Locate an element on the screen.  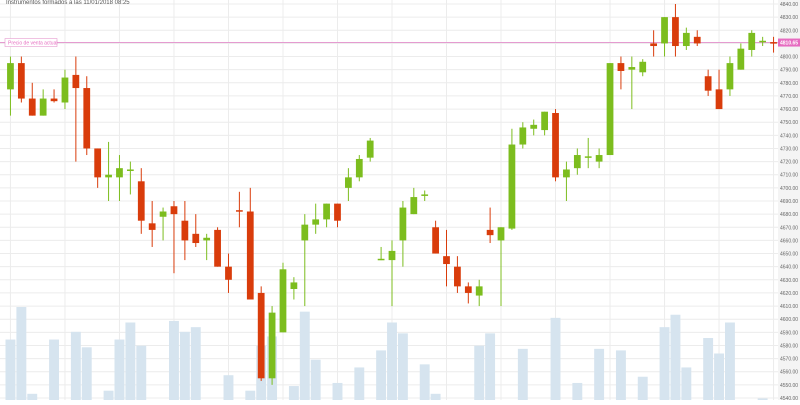
y-tick-label: 4690.00 is located at coordinates (789, 202).